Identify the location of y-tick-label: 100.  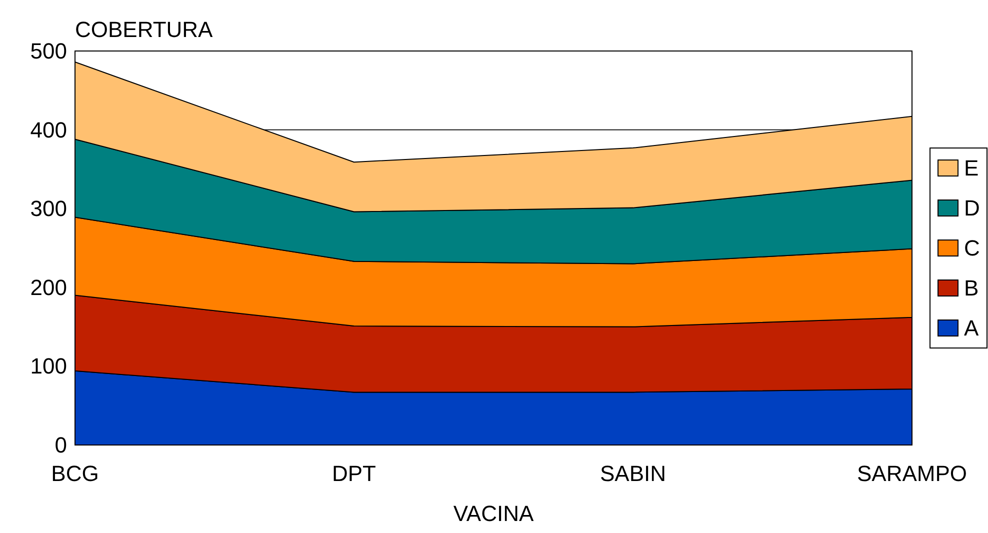
(48, 366).